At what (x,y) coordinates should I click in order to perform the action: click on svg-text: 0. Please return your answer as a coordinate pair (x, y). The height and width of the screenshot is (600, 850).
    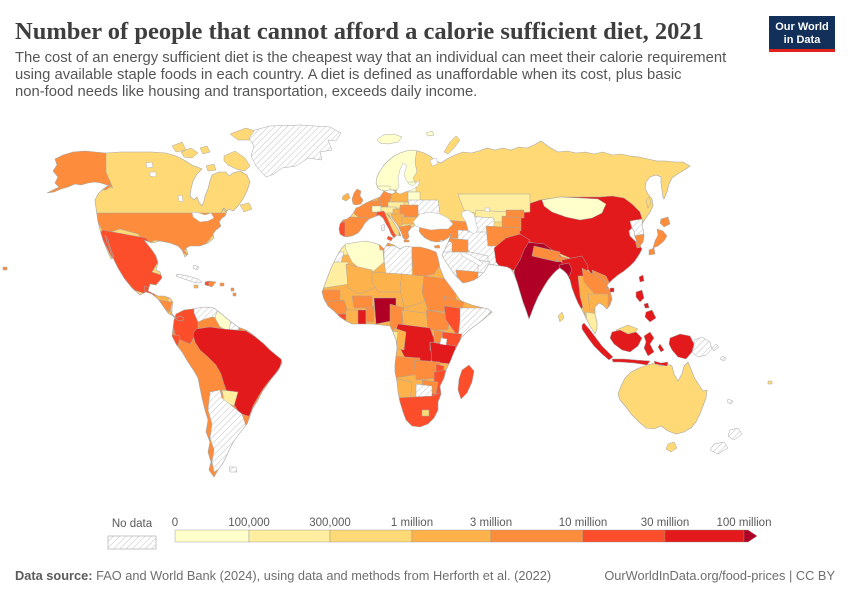
    Looking at the image, I should click on (175, 523).